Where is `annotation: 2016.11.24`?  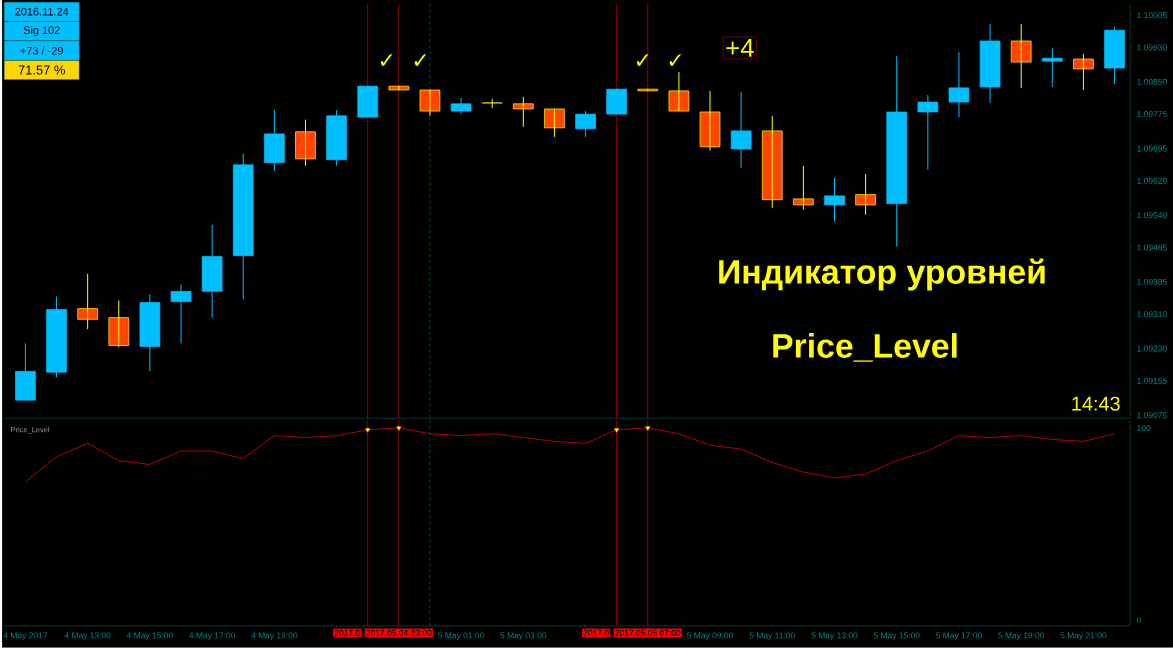 annotation: 2016.11.24 is located at coordinates (42, 11).